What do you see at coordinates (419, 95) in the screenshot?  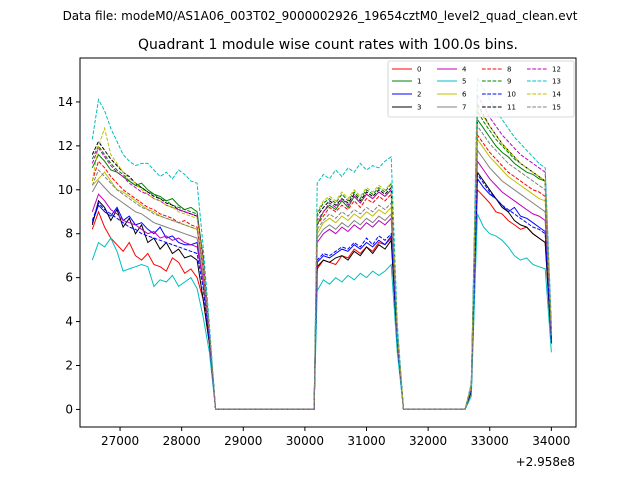 I see `legend-label-2: 2` at bounding box center [419, 95].